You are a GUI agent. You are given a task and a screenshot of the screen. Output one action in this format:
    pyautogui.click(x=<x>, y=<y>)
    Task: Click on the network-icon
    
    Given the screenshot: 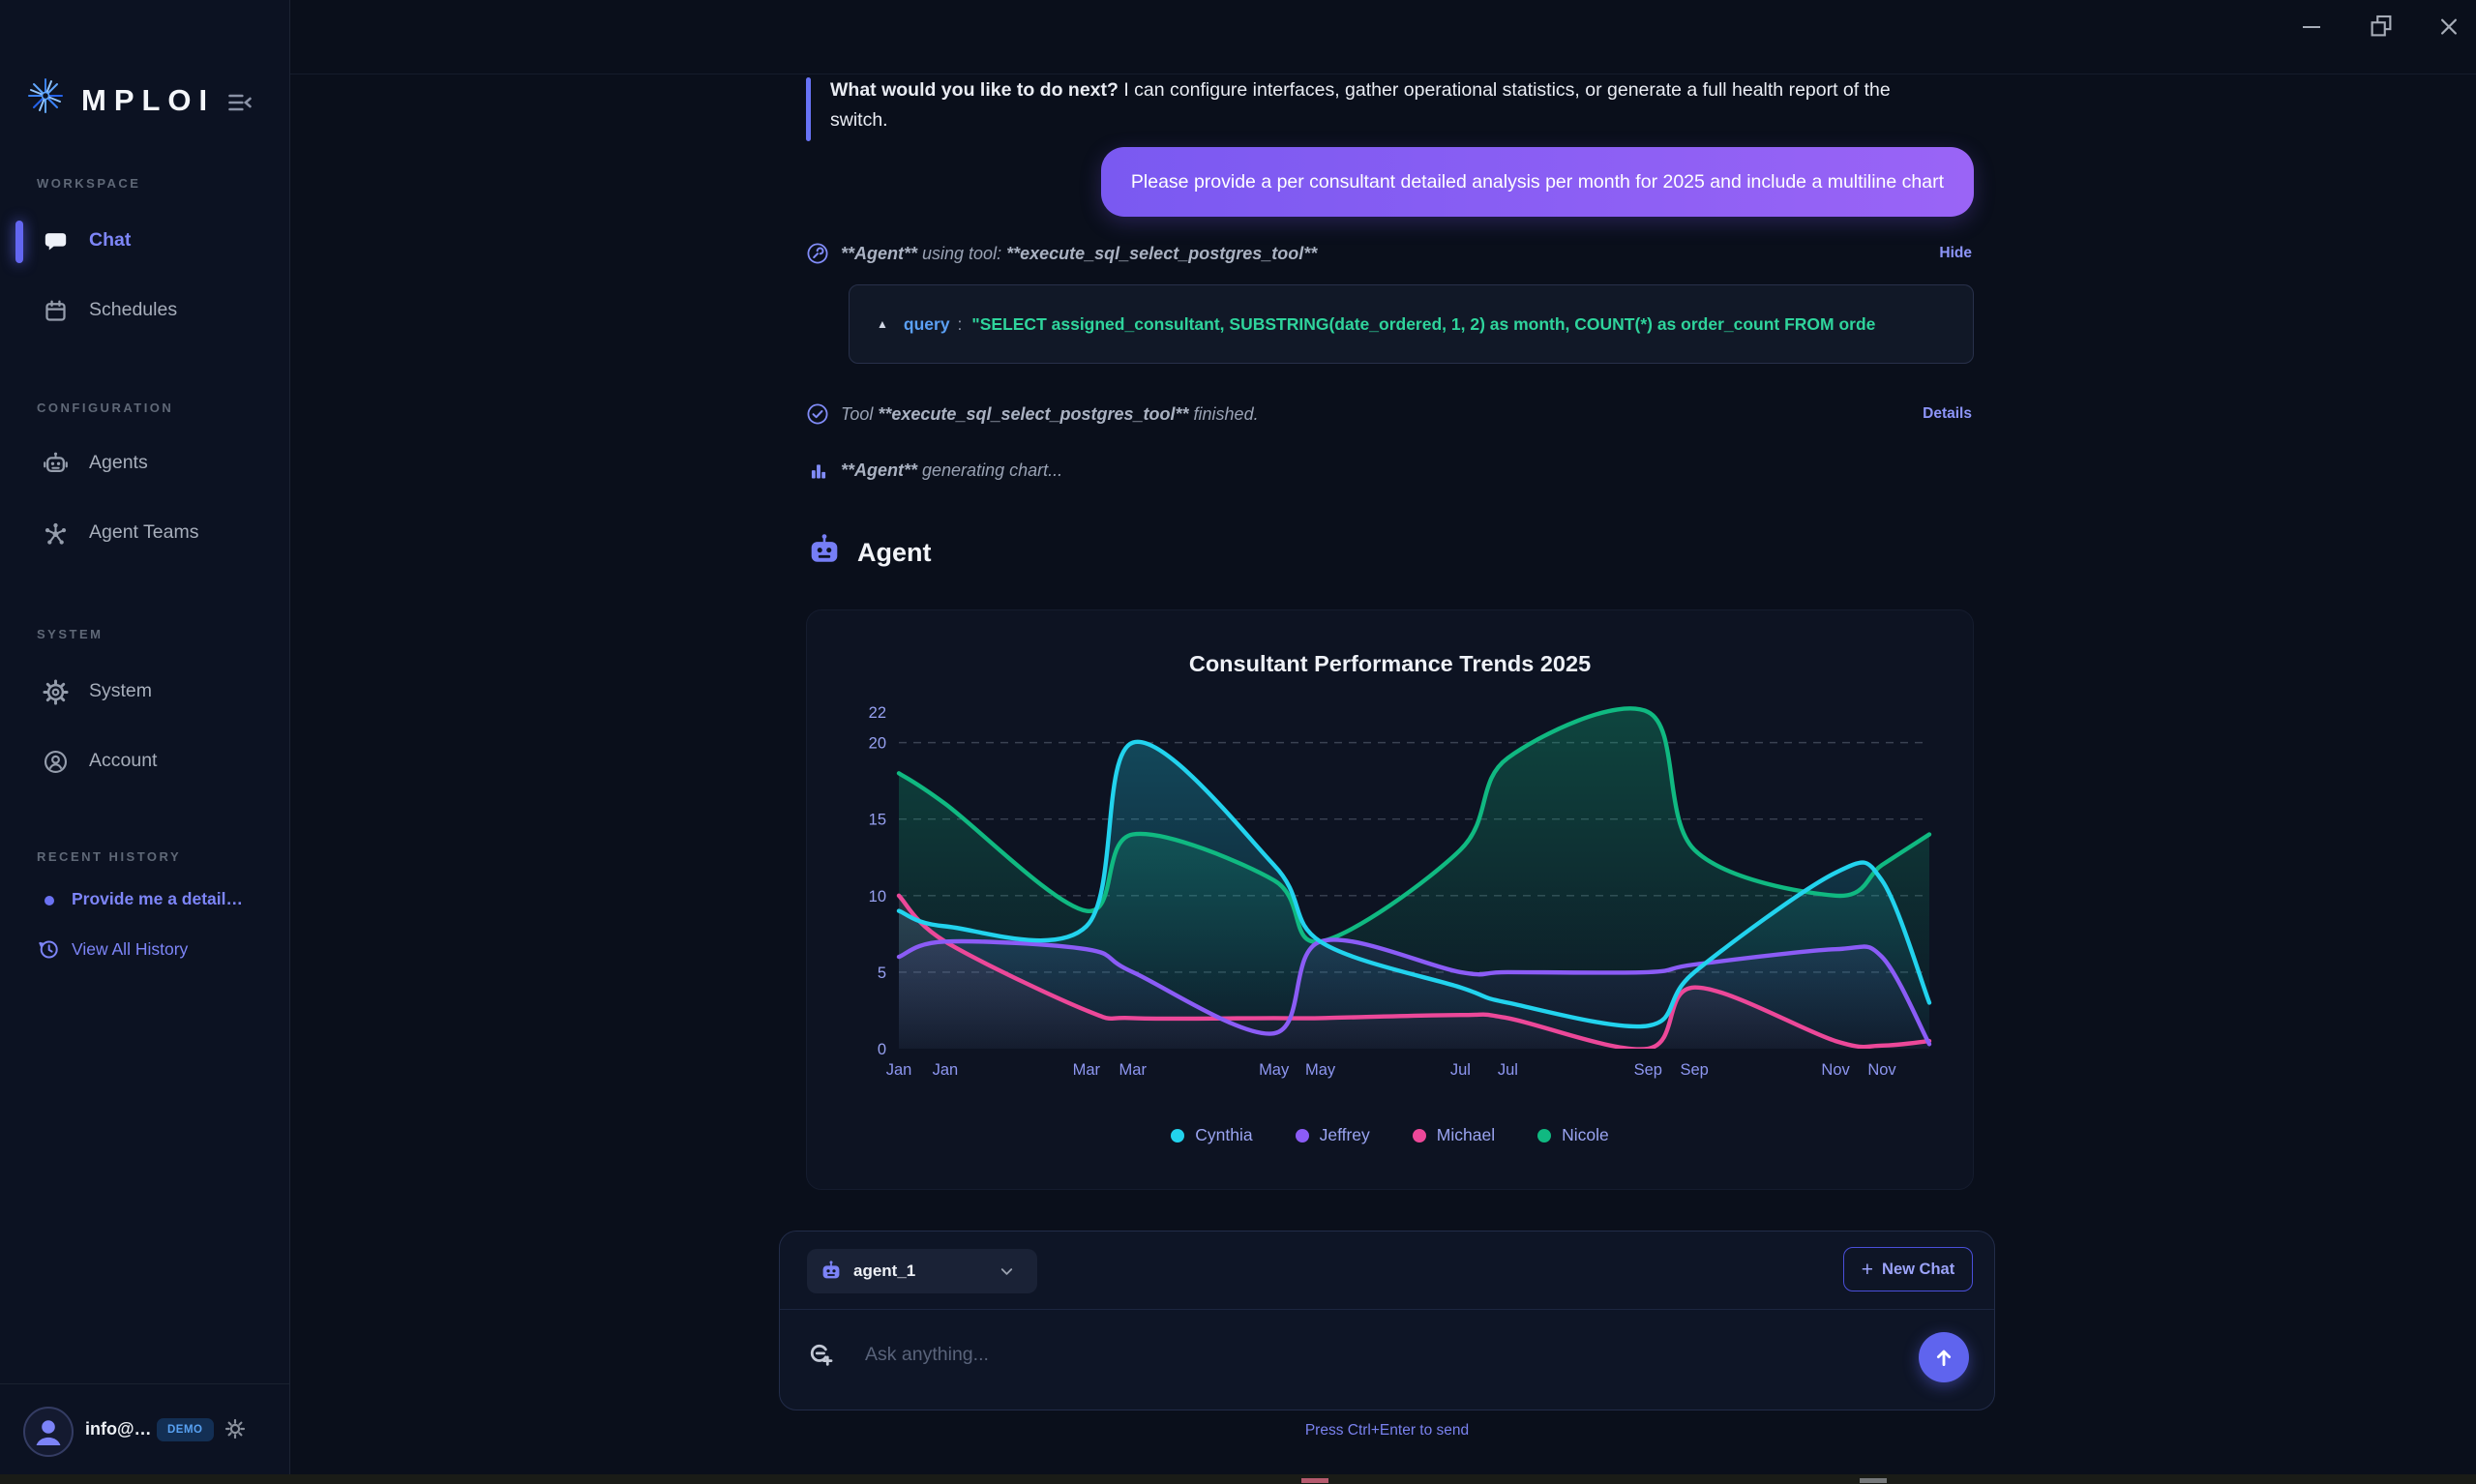 What is the action you would take?
    pyautogui.click(x=56, y=533)
    